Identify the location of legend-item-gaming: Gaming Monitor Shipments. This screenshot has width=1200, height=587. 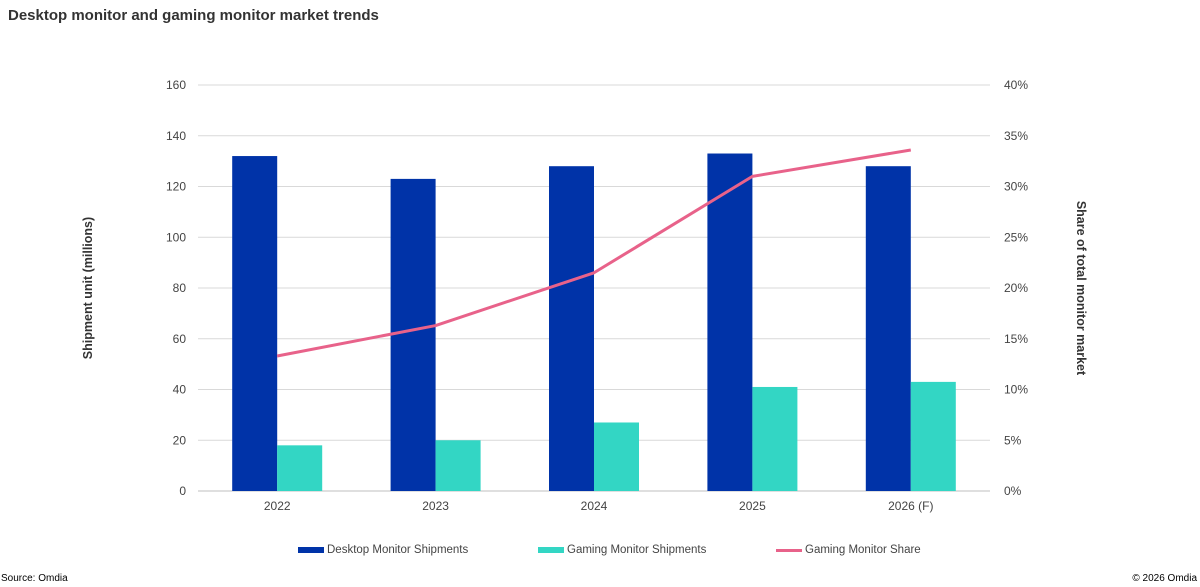
(622, 550).